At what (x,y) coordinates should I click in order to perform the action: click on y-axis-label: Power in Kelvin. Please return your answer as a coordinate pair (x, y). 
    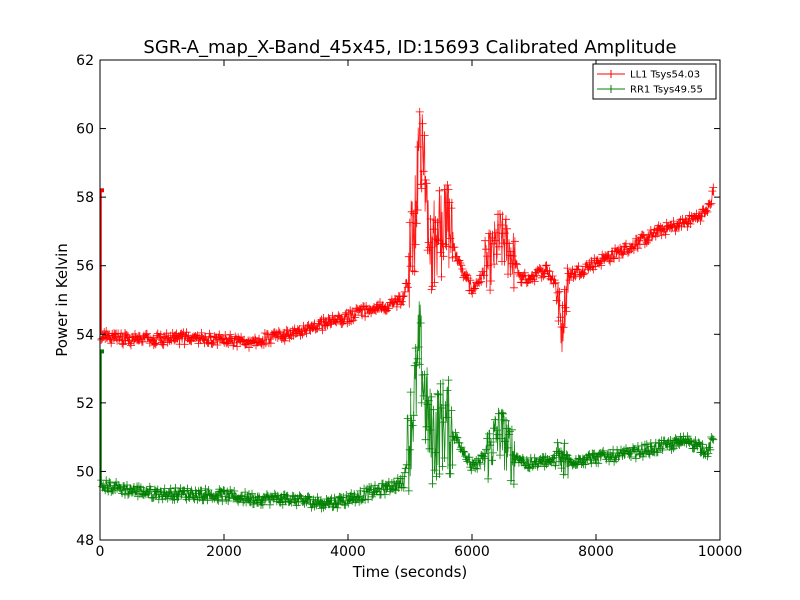
    Looking at the image, I should click on (62, 300).